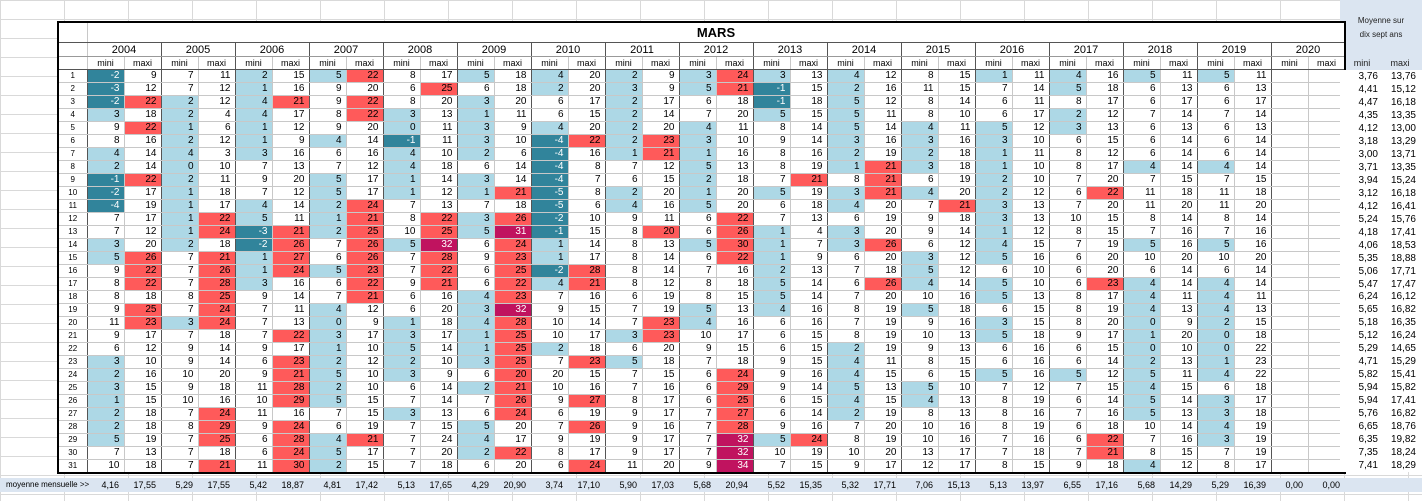 The height and width of the screenshot is (501, 1422). I want to click on max-temp-cell: 12, so click(660, 167).